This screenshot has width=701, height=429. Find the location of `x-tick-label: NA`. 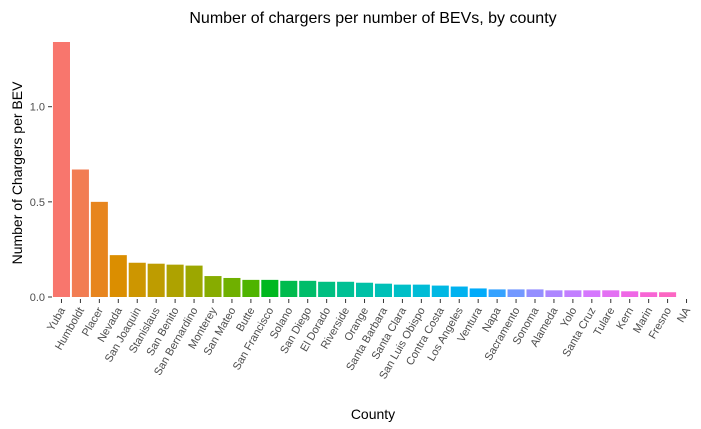

x-tick-label: NA is located at coordinates (684, 315).